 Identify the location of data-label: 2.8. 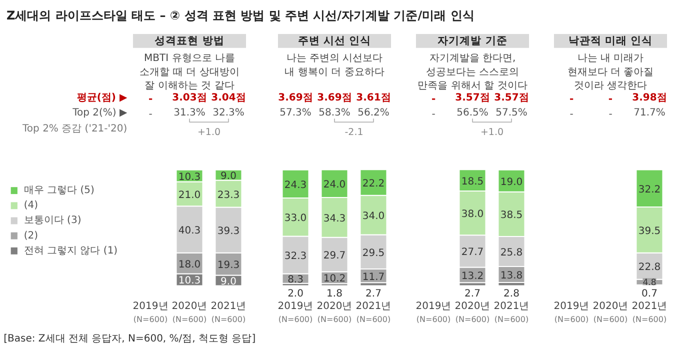
(512, 294).